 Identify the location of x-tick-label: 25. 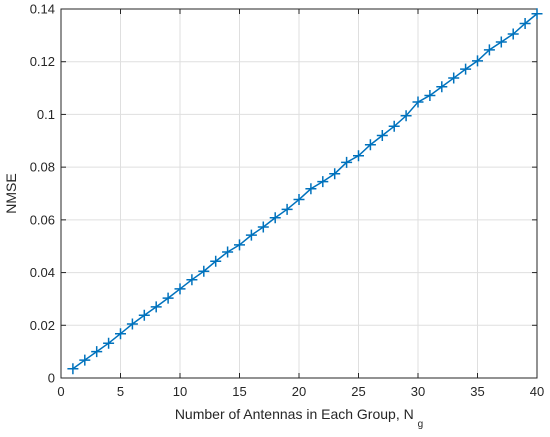
(358, 391).